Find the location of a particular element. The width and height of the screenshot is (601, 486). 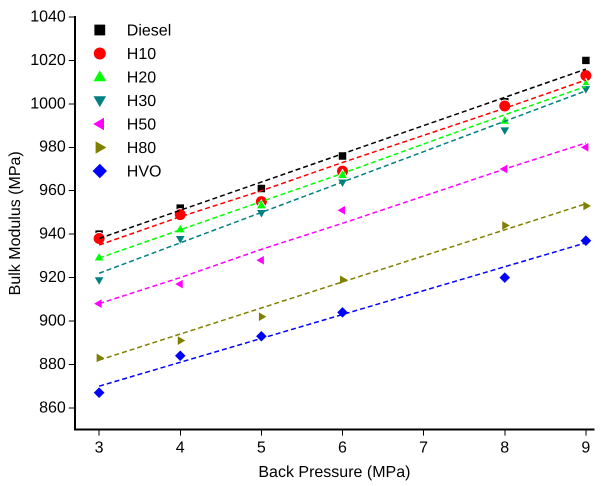

legend-label: H20 is located at coordinates (141, 77).